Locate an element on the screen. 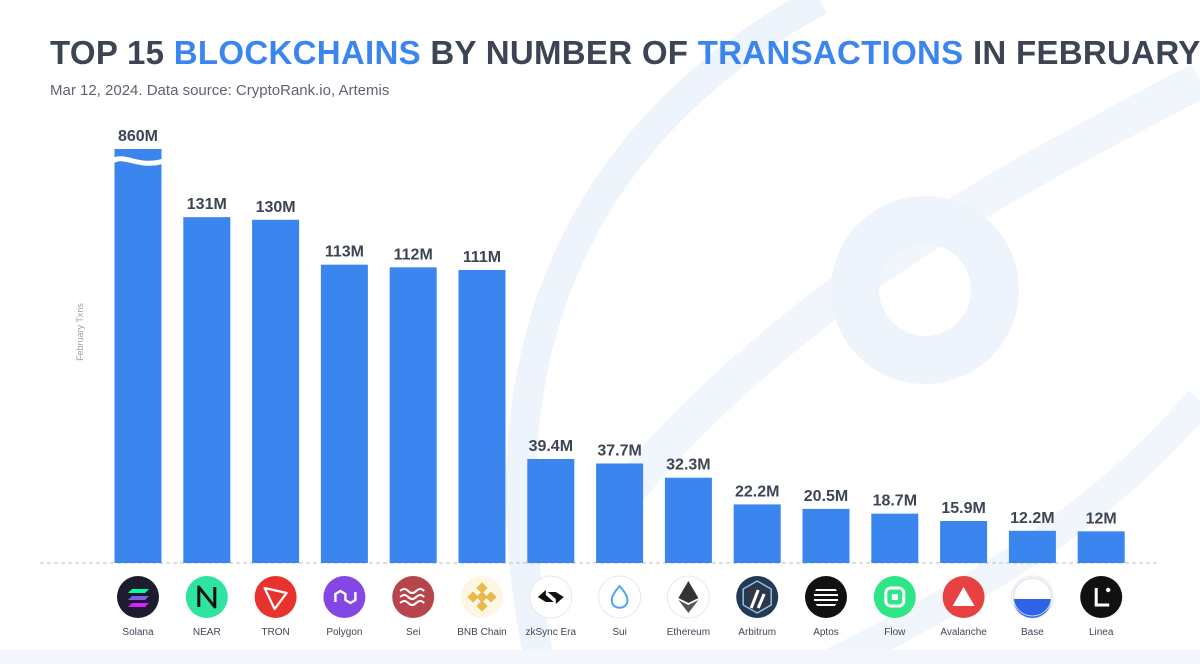 The image size is (1200, 664). ethereum-icon is located at coordinates (688, 597).